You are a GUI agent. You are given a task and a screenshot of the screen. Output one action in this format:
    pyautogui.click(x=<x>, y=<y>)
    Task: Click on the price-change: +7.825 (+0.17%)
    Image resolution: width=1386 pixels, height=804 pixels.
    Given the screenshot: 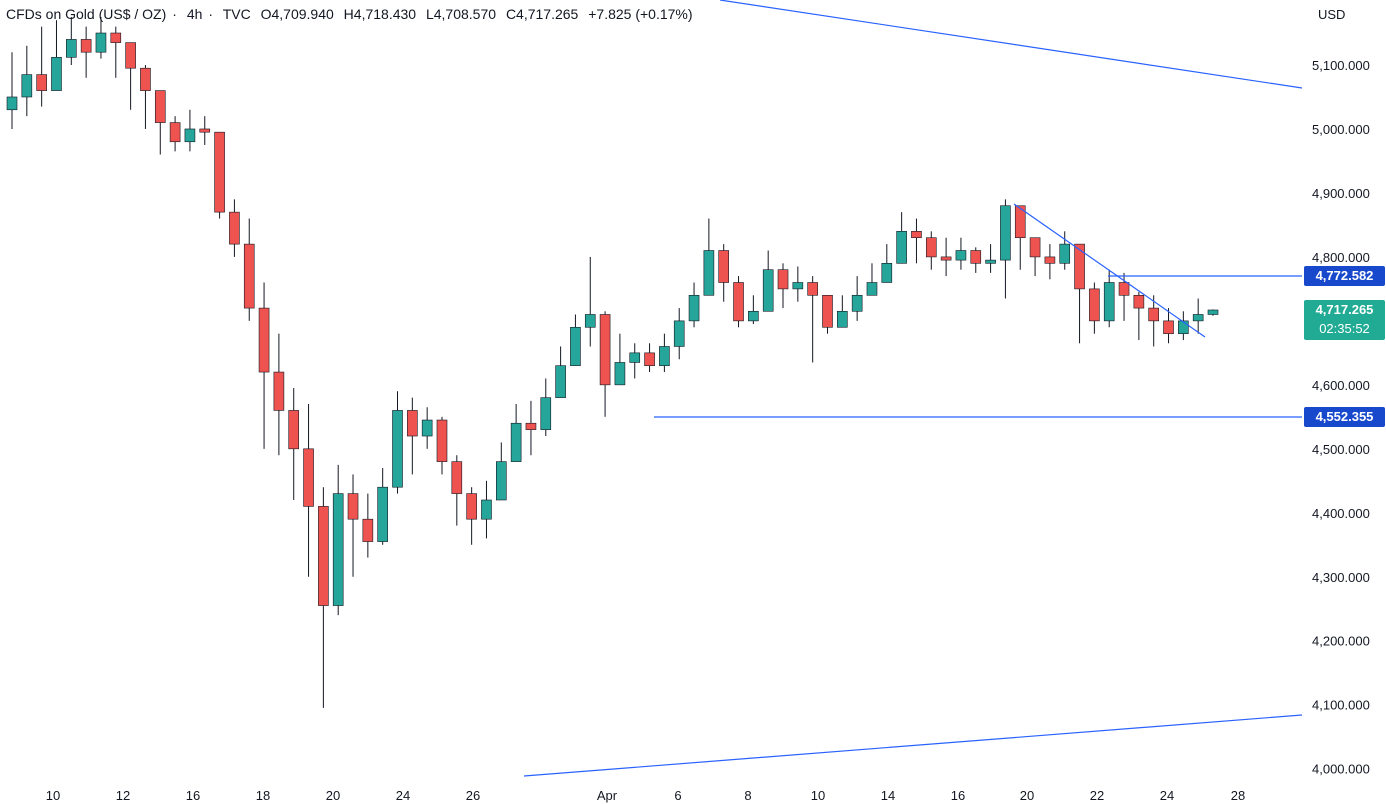 What is the action you would take?
    pyautogui.click(x=640, y=14)
    